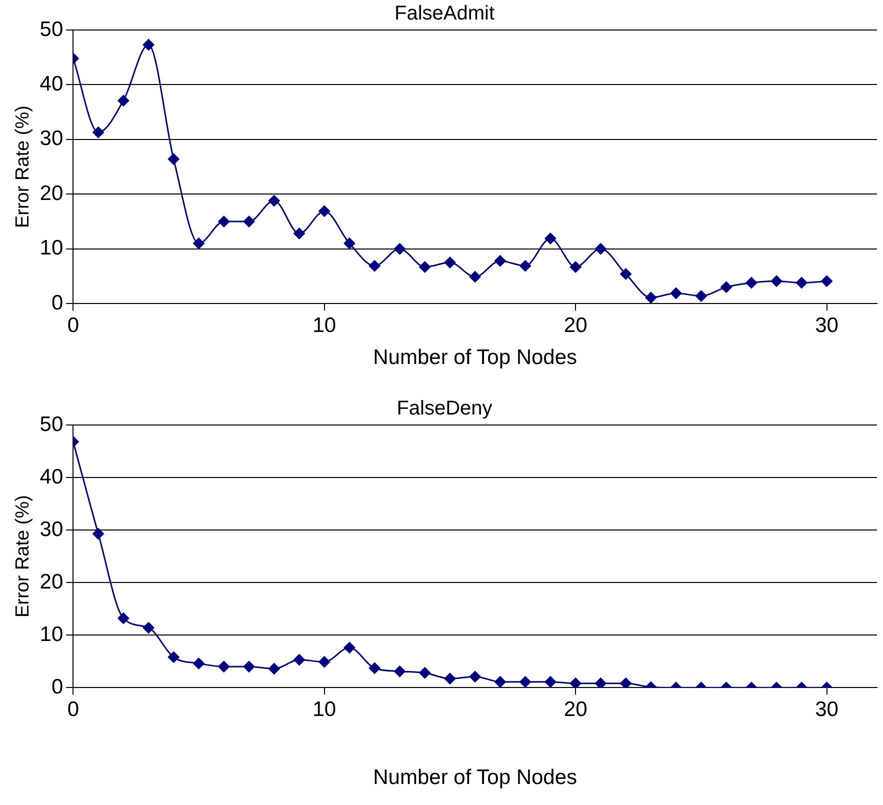 The width and height of the screenshot is (883, 805). I want to click on chart-title: FalseDeny, so click(444, 409).